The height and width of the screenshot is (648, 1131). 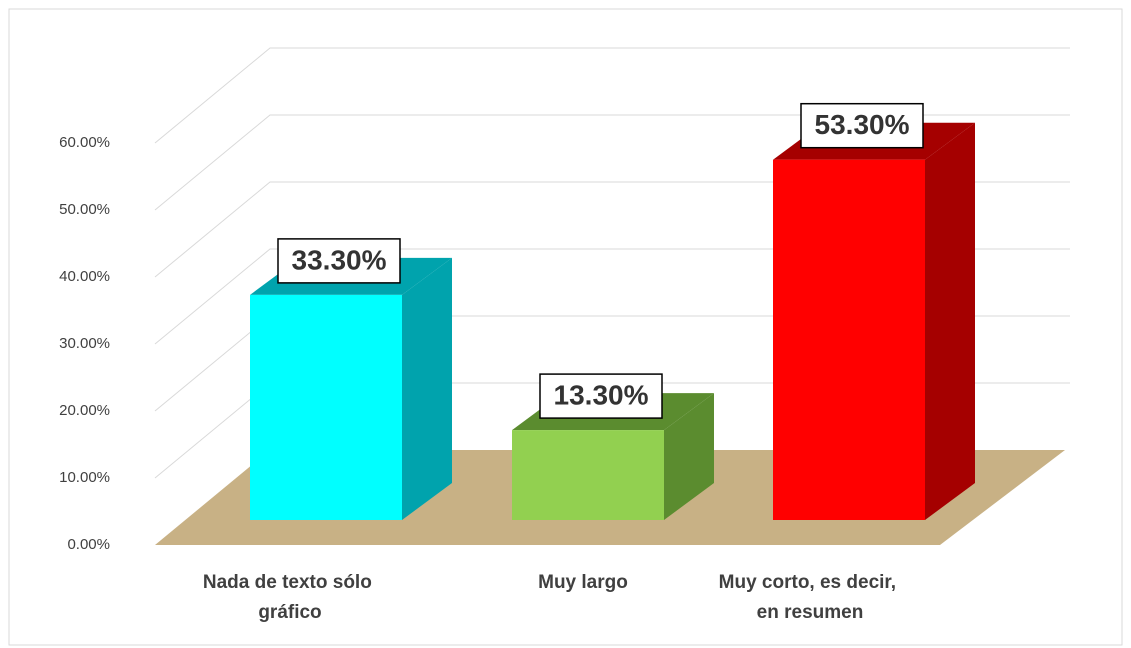 What do you see at coordinates (84, 343) in the screenshot?
I see `y-tick-label: 30.00%` at bounding box center [84, 343].